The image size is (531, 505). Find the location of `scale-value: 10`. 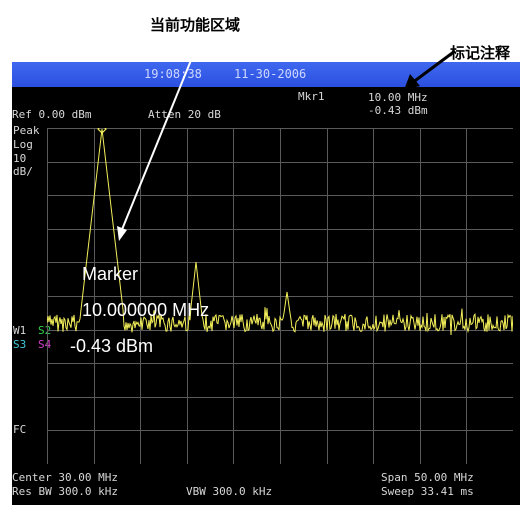

scale-value: 10 is located at coordinates (20, 158).